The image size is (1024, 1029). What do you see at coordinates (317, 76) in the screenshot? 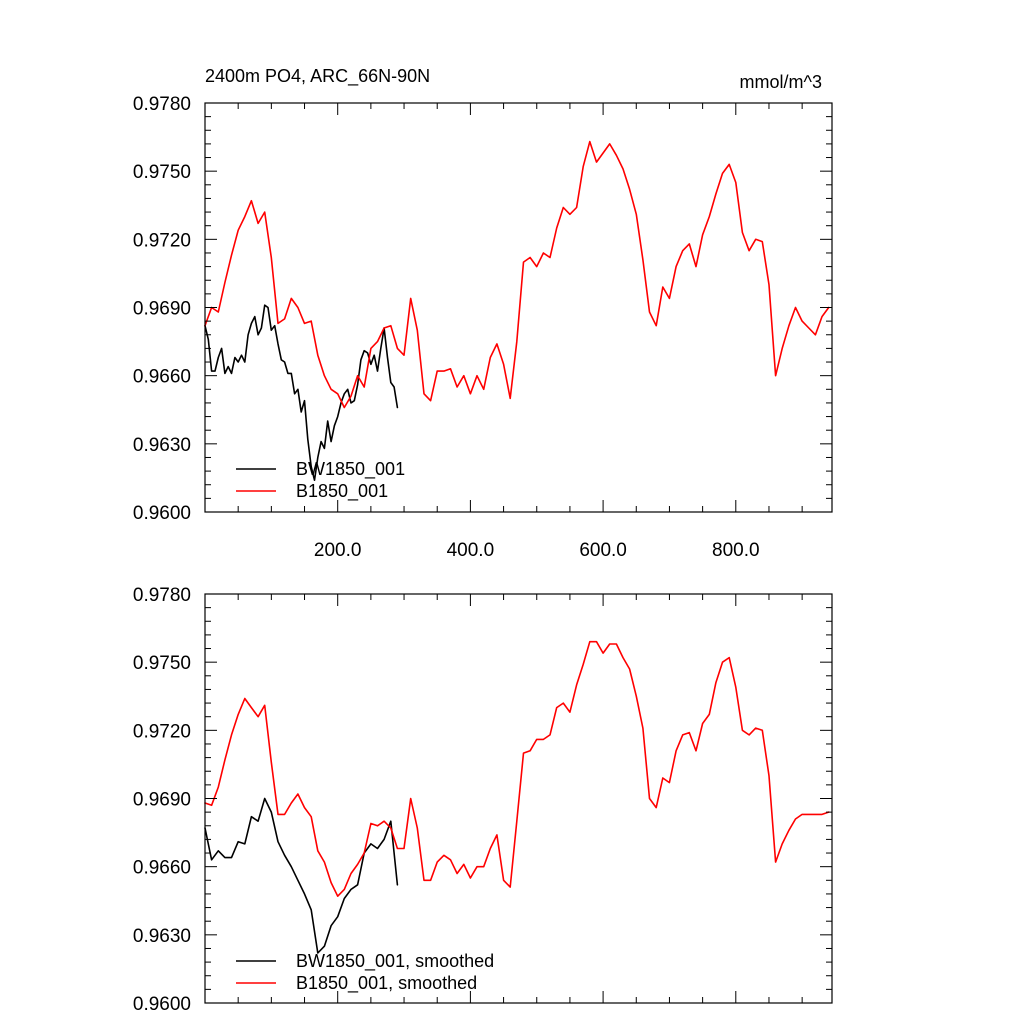
I see `chart-title: 2400m PO4, ARC_66N-90N` at bounding box center [317, 76].